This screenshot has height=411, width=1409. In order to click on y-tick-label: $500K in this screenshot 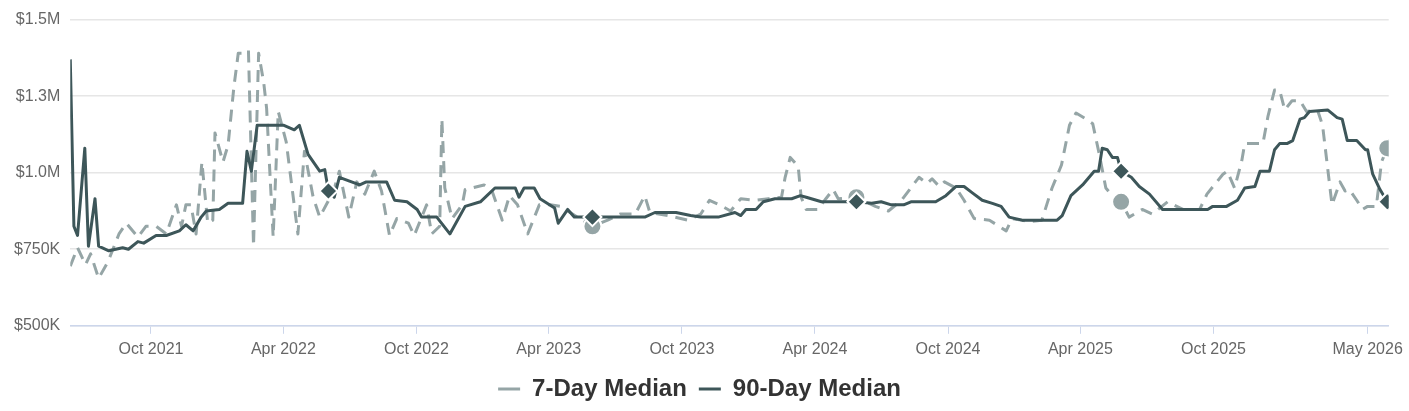, I will do `click(37, 325)`.